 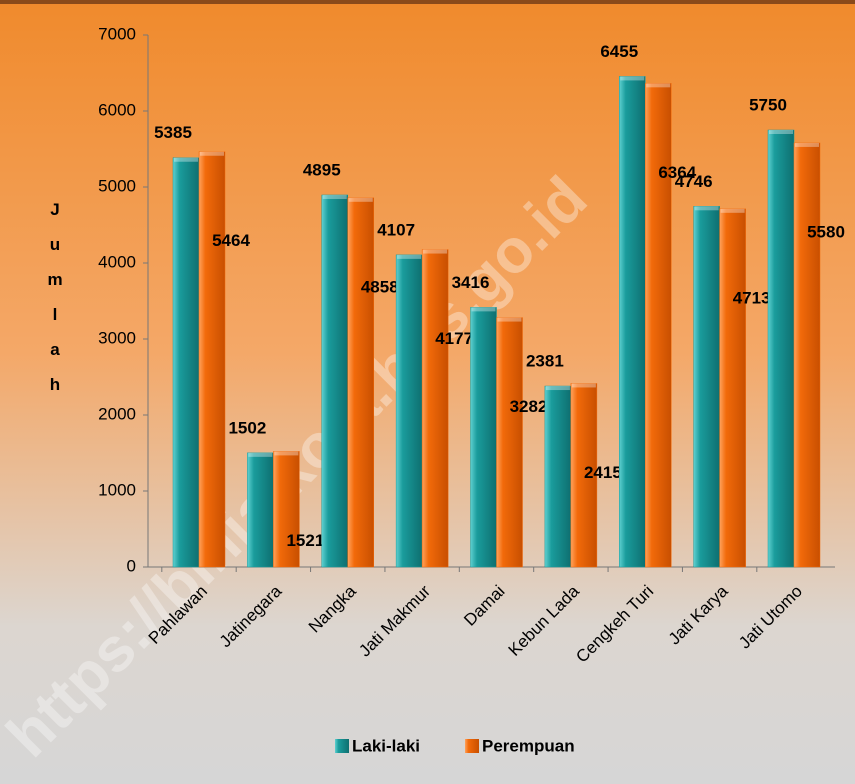 I want to click on data-label: 6455, so click(x=619, y=51).